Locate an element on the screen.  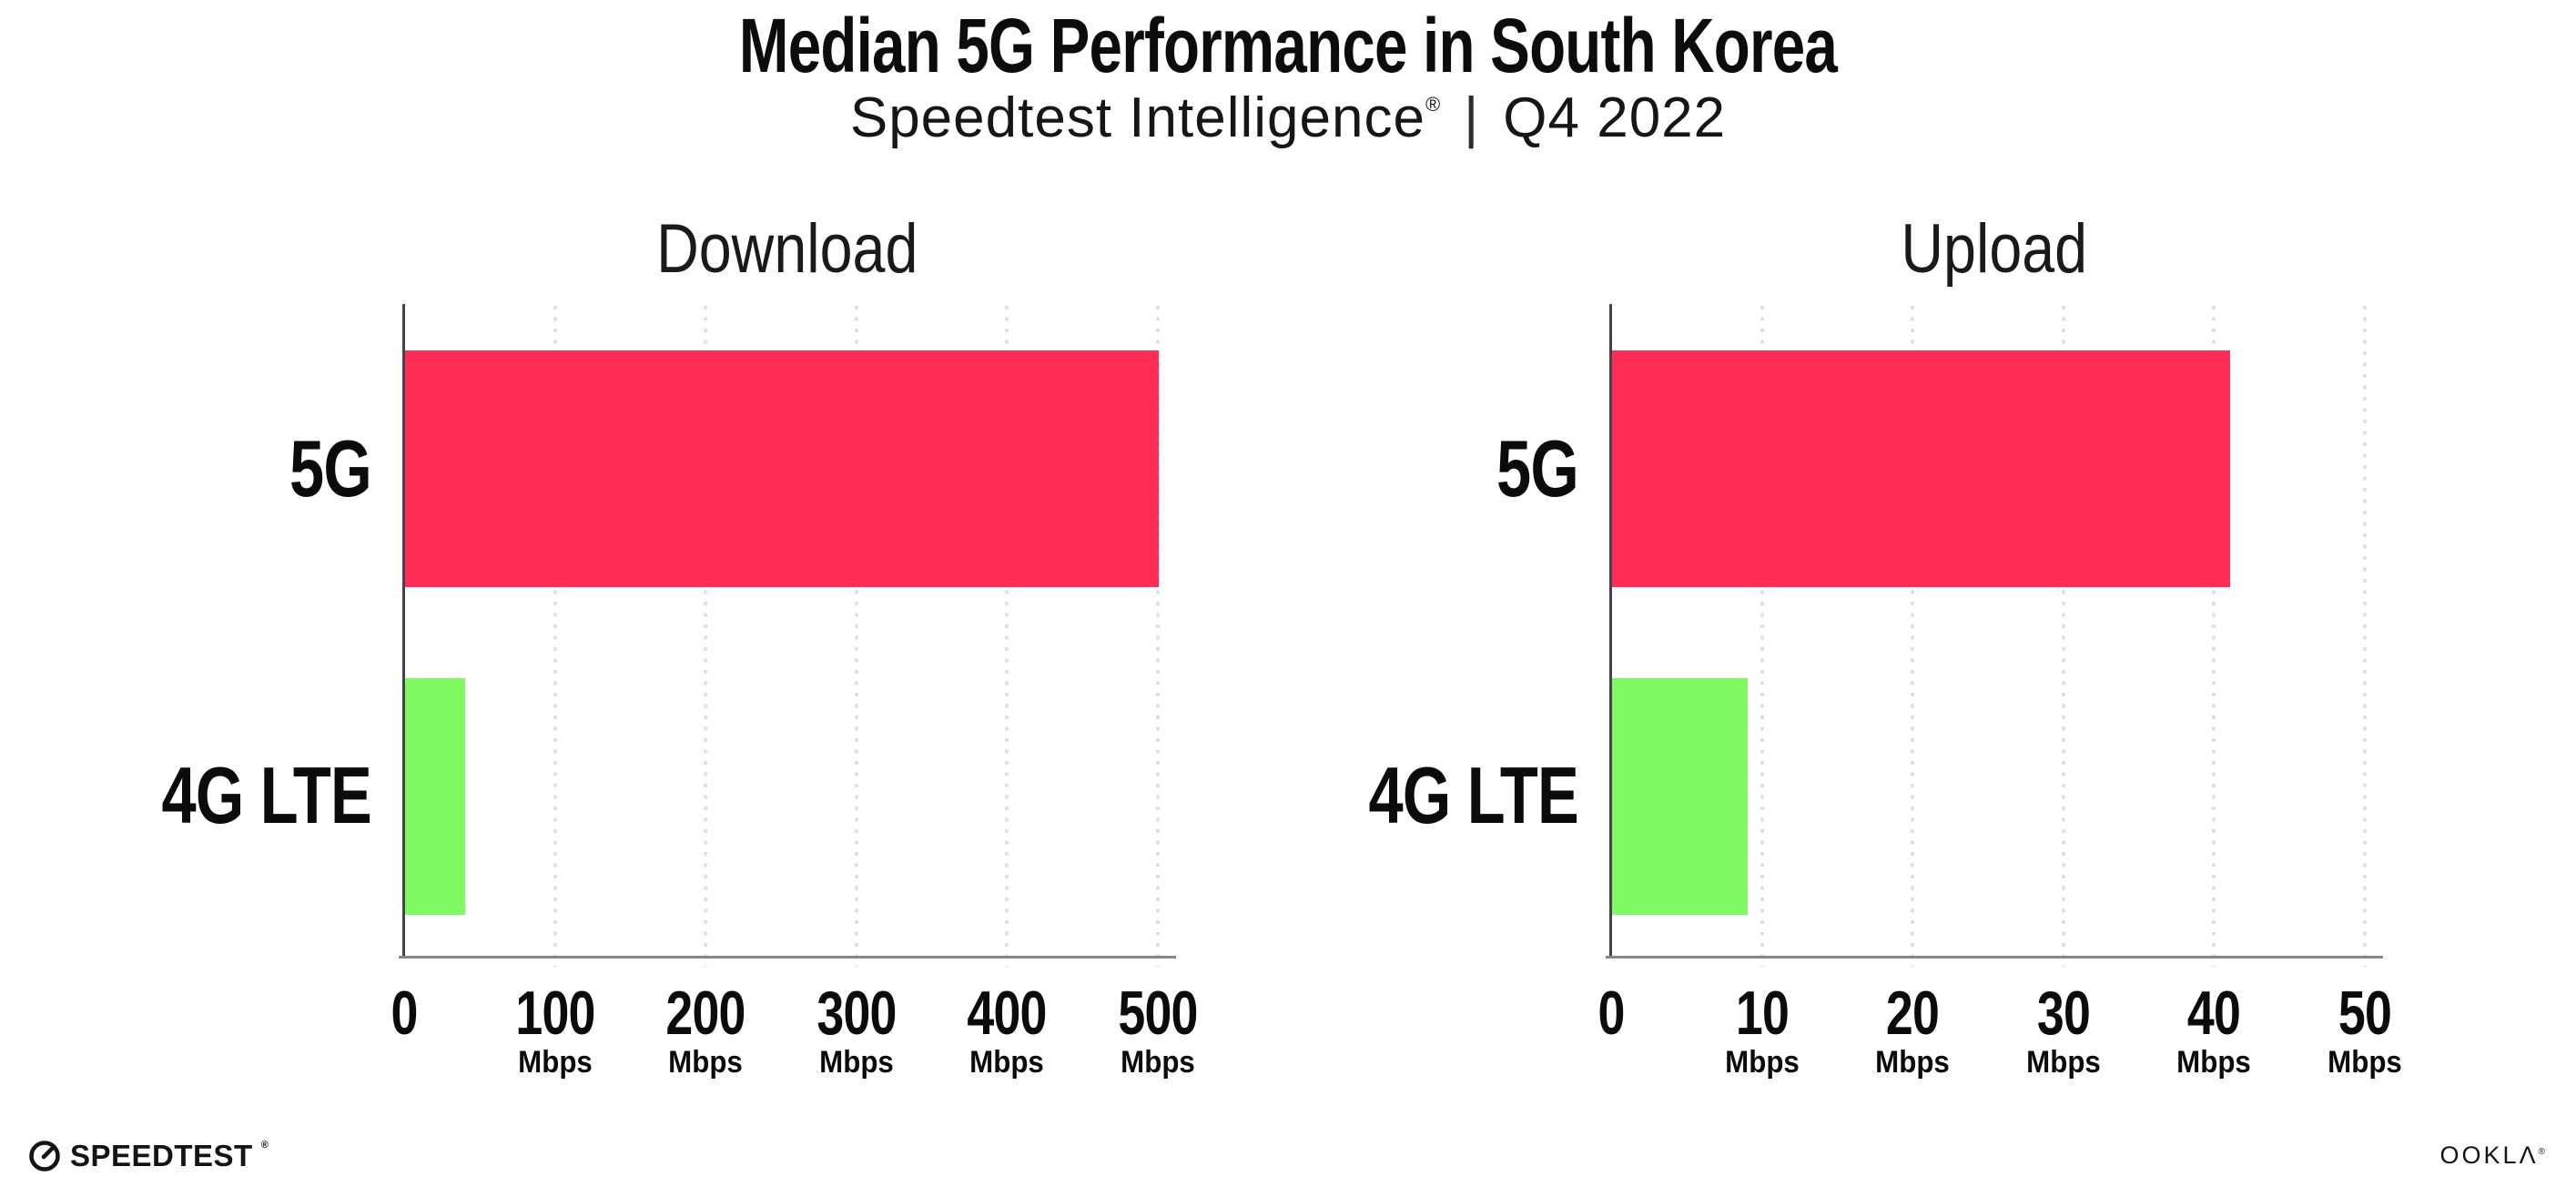
tick-value-500-download: 500 is located at coordinates (1157, 1014).